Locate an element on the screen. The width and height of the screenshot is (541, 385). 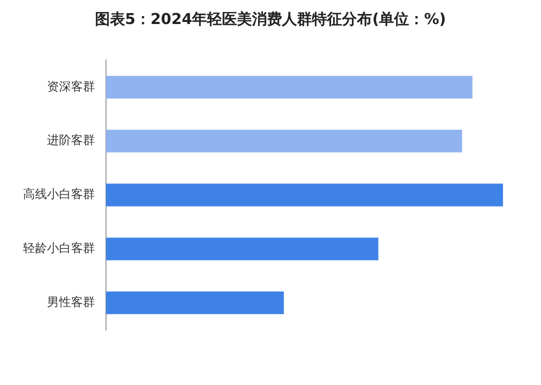
y-tick-label: 轻龄小白客群 is located at coordinates (59, 248).